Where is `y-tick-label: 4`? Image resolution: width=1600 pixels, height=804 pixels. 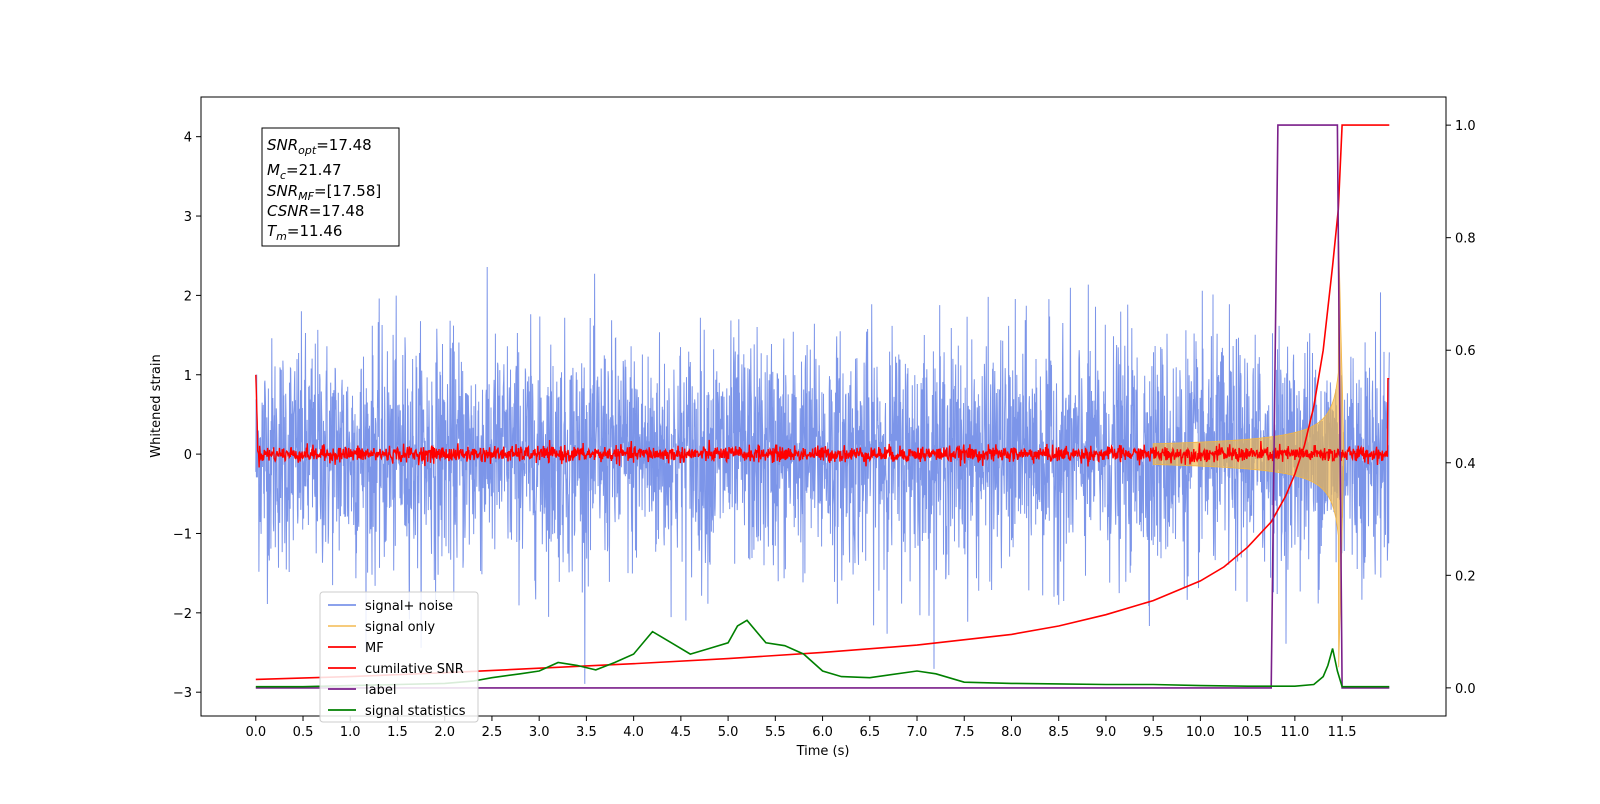
y-tick-label: 4 is located at coordinates (188, 138).